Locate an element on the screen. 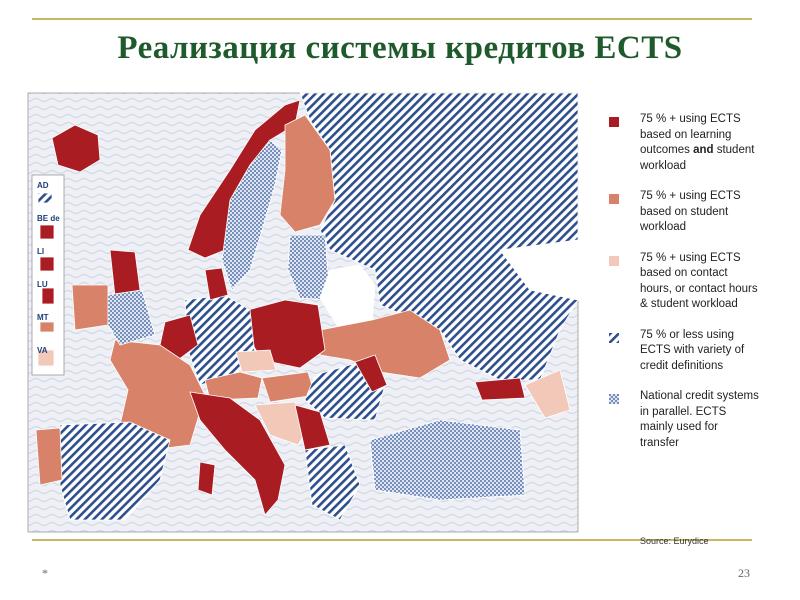 The width and height of the screenshot is (800, 600). inset-labels: AD BE de LI LU MT VA is located at coordinates (48, 268).